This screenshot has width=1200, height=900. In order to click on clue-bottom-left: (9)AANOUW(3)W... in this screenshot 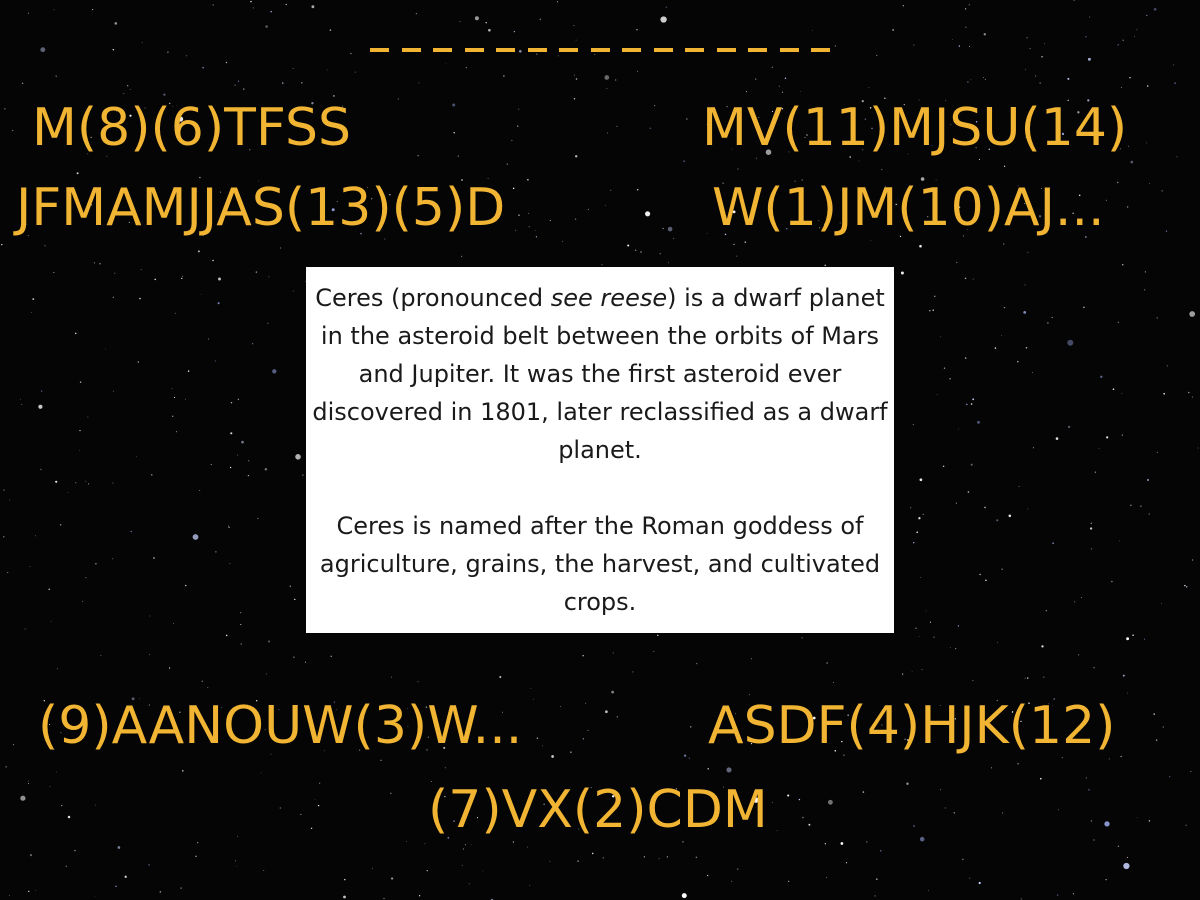, I will do `click(280, 726)`.